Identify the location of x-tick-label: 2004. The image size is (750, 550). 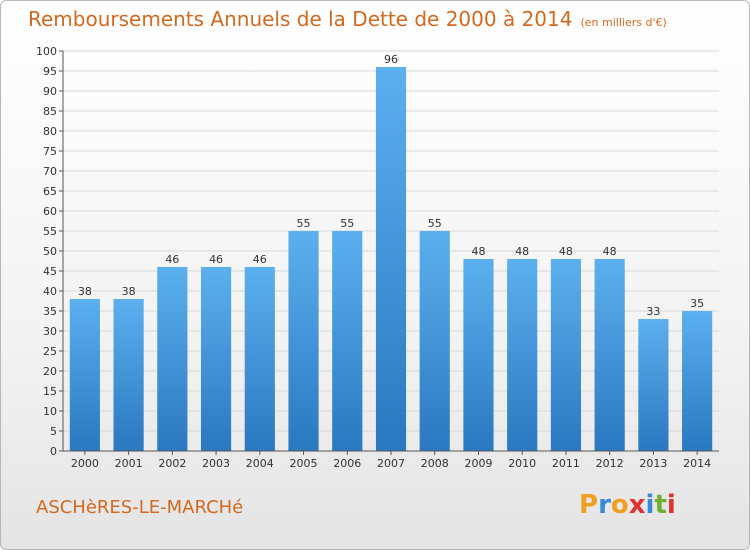
(260, 463).